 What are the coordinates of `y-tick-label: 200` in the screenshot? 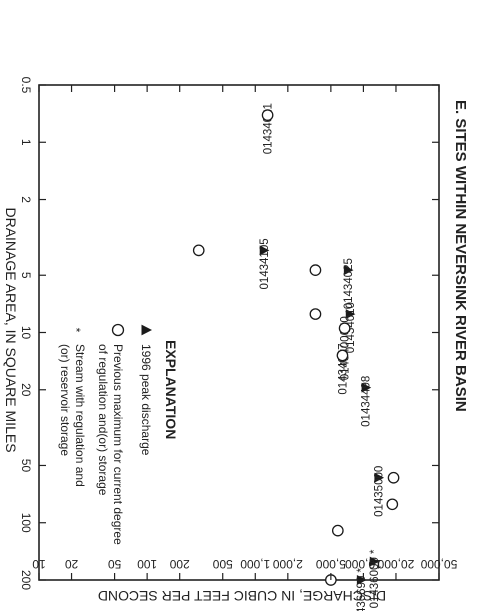 It's located at (179, 564).